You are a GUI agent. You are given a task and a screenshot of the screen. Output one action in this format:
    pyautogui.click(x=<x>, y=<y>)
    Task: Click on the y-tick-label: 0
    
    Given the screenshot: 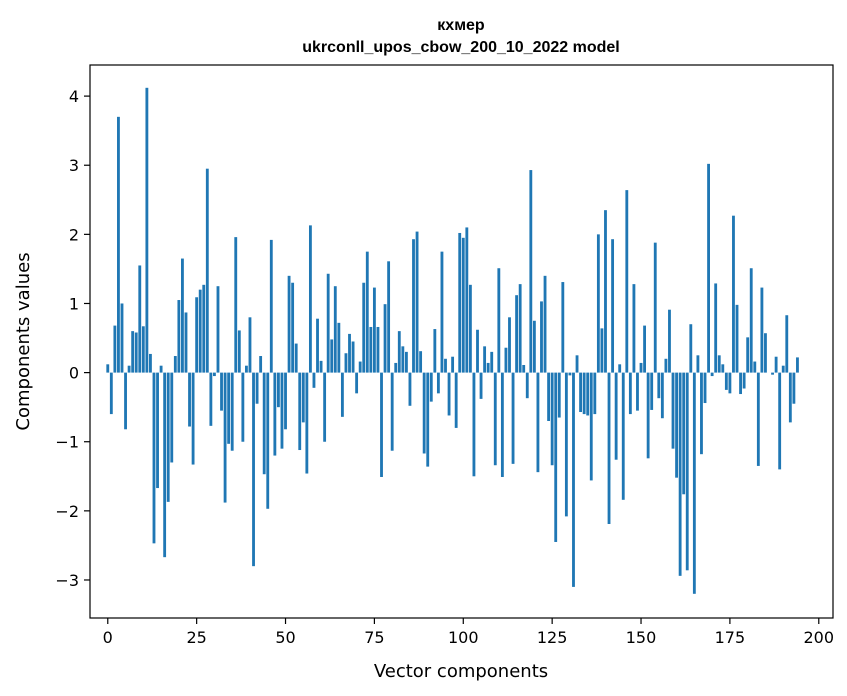 What is the action you would take?
    pyautogui.click(x=74, y=373)
    